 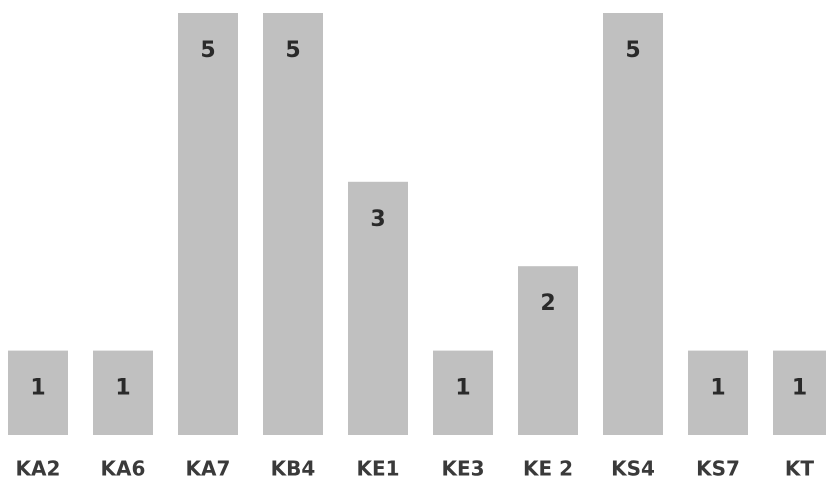 What do you see at coordinates (548, 469) in the screenshot?
I see `x-tick-label: KE 2` at bounding box center [548, 469].